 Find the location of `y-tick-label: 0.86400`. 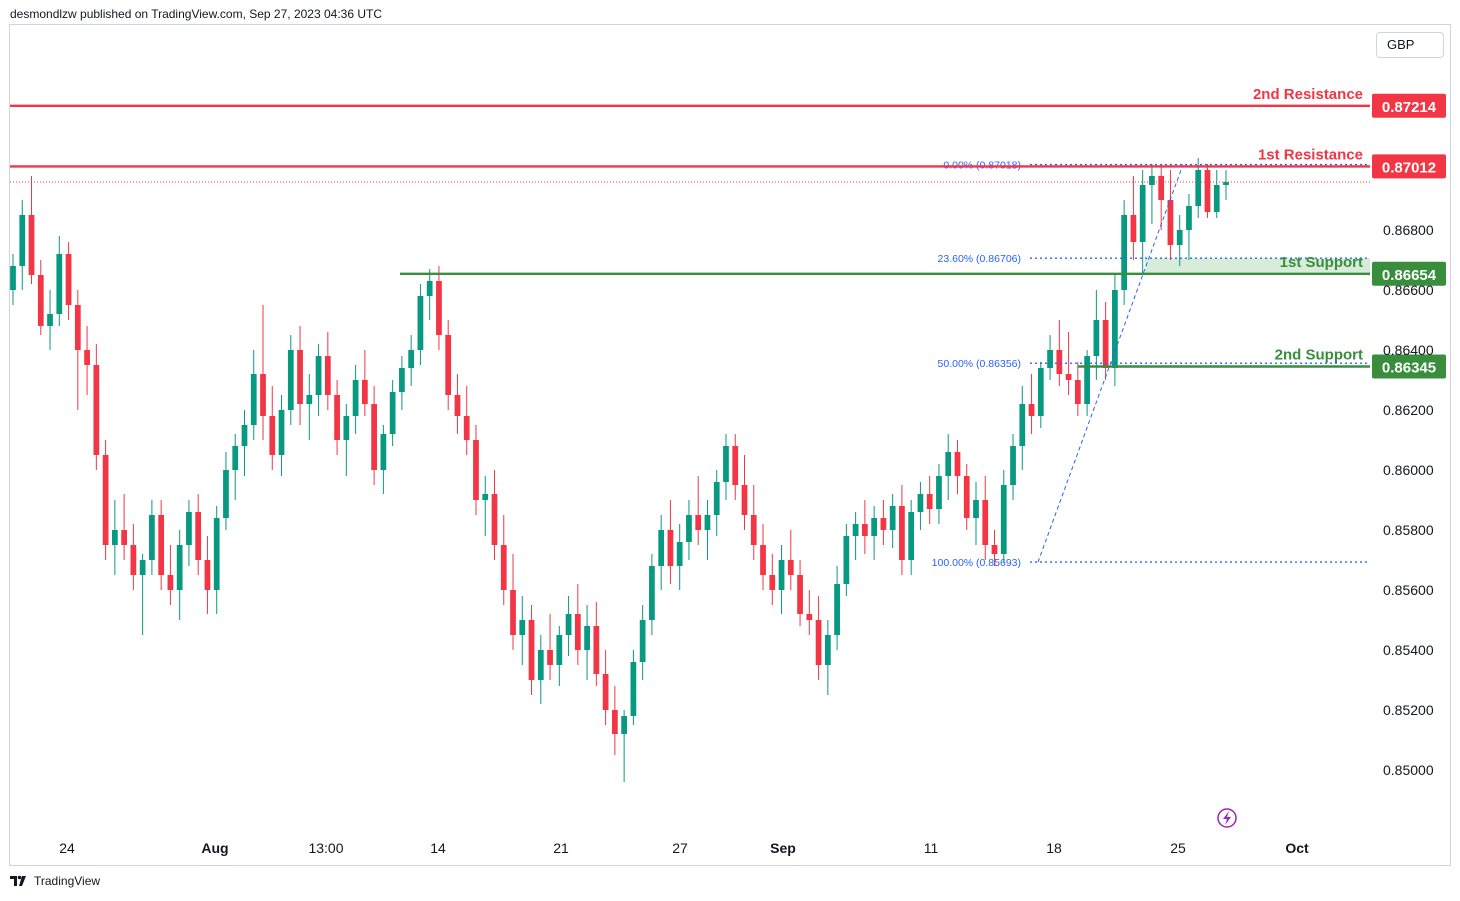

y-tick-label: 0.86400 is located at coordinates (1408, 350).